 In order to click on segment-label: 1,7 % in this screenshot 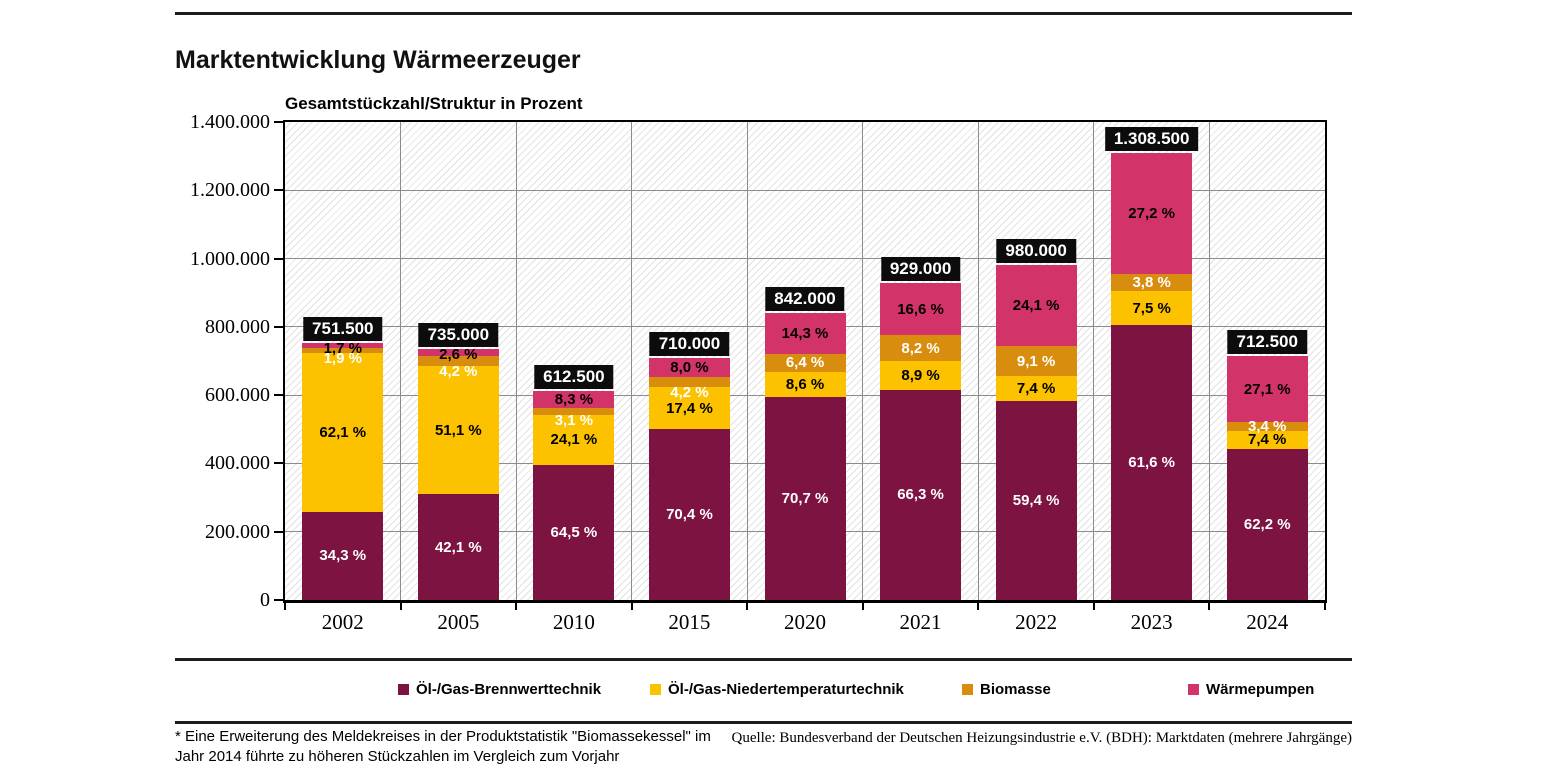, I will do `click(342, 348)`.